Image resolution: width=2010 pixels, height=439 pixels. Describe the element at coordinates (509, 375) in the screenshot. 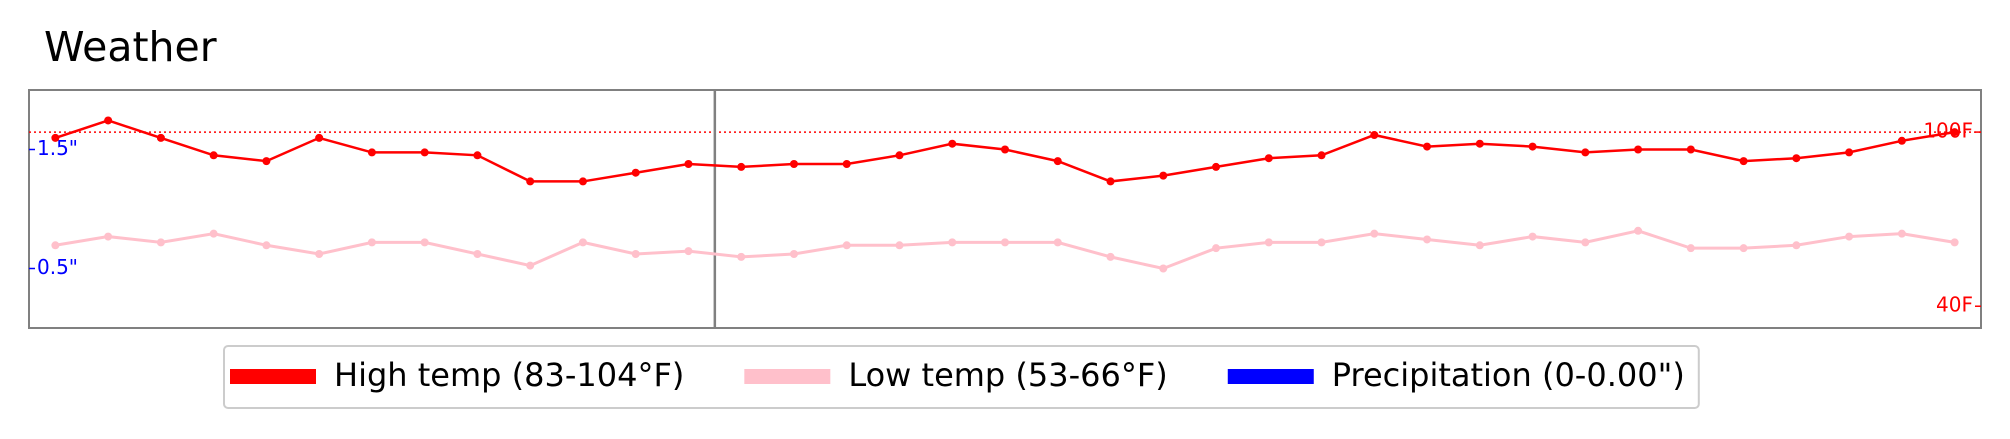

I see `legend-label: High temp (83-104°F)` at that location.